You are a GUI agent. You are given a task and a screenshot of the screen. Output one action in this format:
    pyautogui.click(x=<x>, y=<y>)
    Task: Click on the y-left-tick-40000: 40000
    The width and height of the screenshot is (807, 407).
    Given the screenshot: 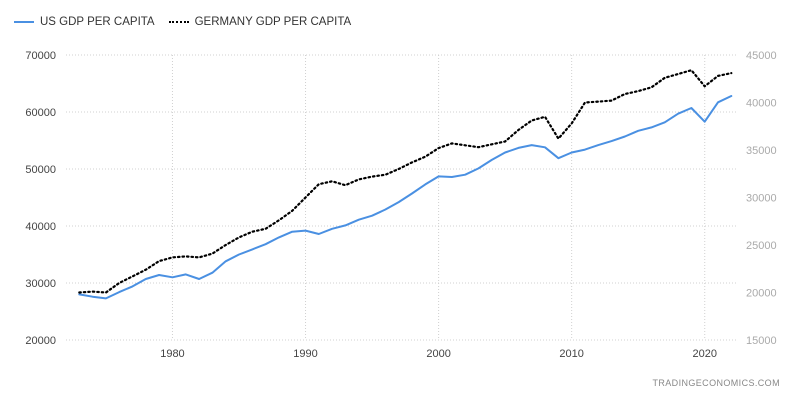 What is the action you would take?
    pyautogui.click(x=40, y=227)
    